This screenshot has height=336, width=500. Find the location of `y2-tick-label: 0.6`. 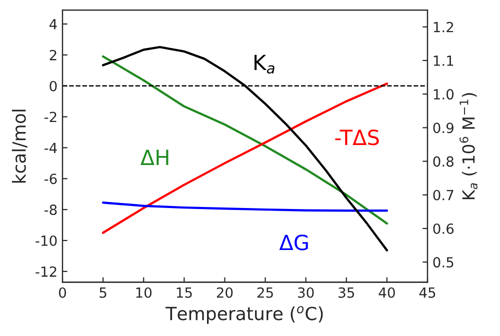

y2-tick-label: 0.6 is located at coordinates (443, 228).